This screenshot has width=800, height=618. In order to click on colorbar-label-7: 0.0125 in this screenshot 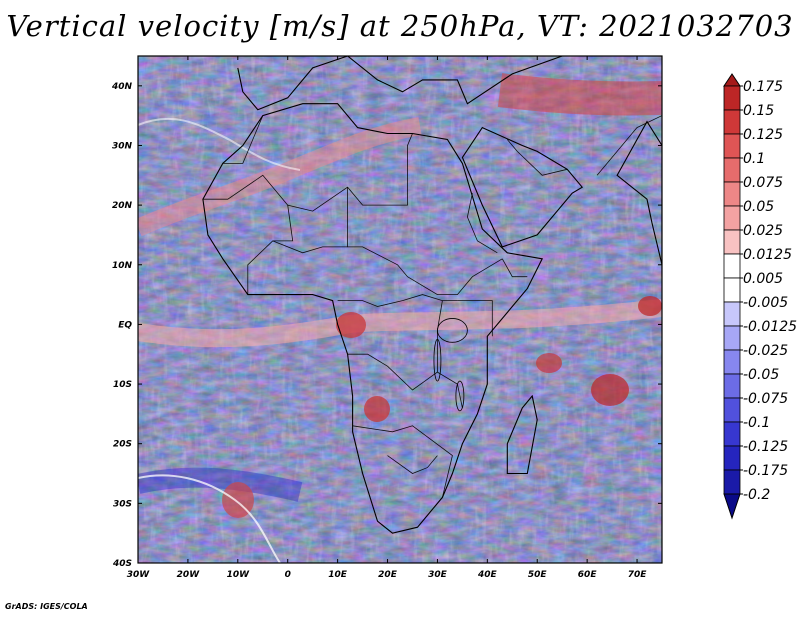, I will do `click(767, 255)`.